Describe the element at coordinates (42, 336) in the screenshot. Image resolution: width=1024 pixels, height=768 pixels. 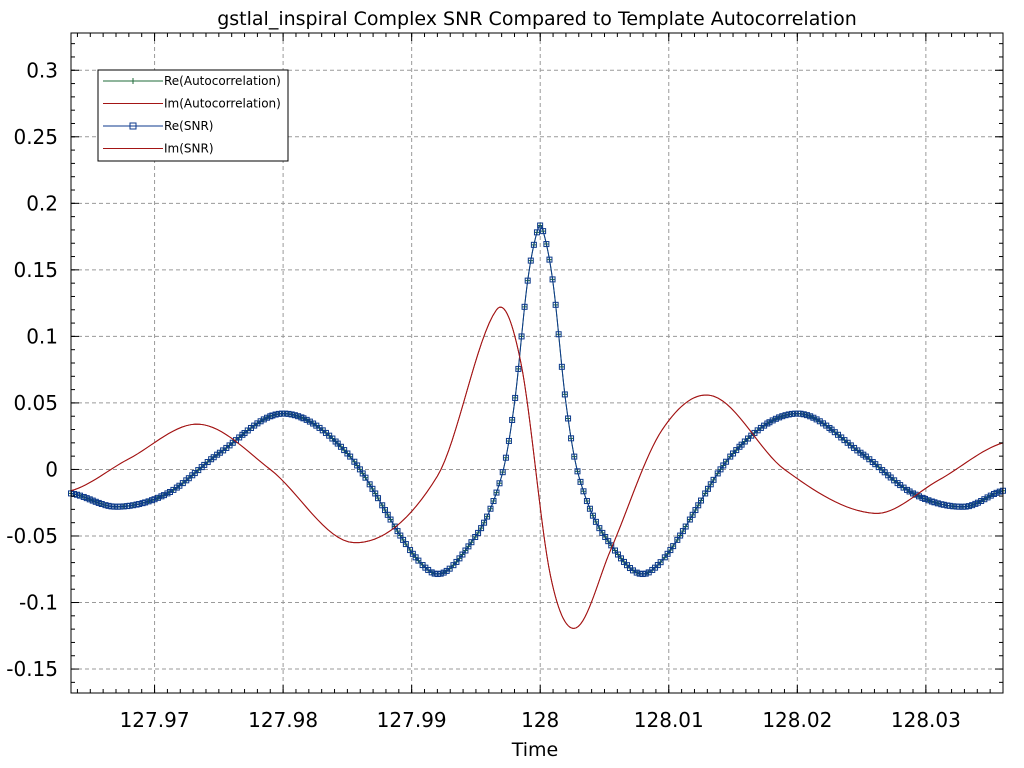
I see `y-tick-label: 0.1` at that location.